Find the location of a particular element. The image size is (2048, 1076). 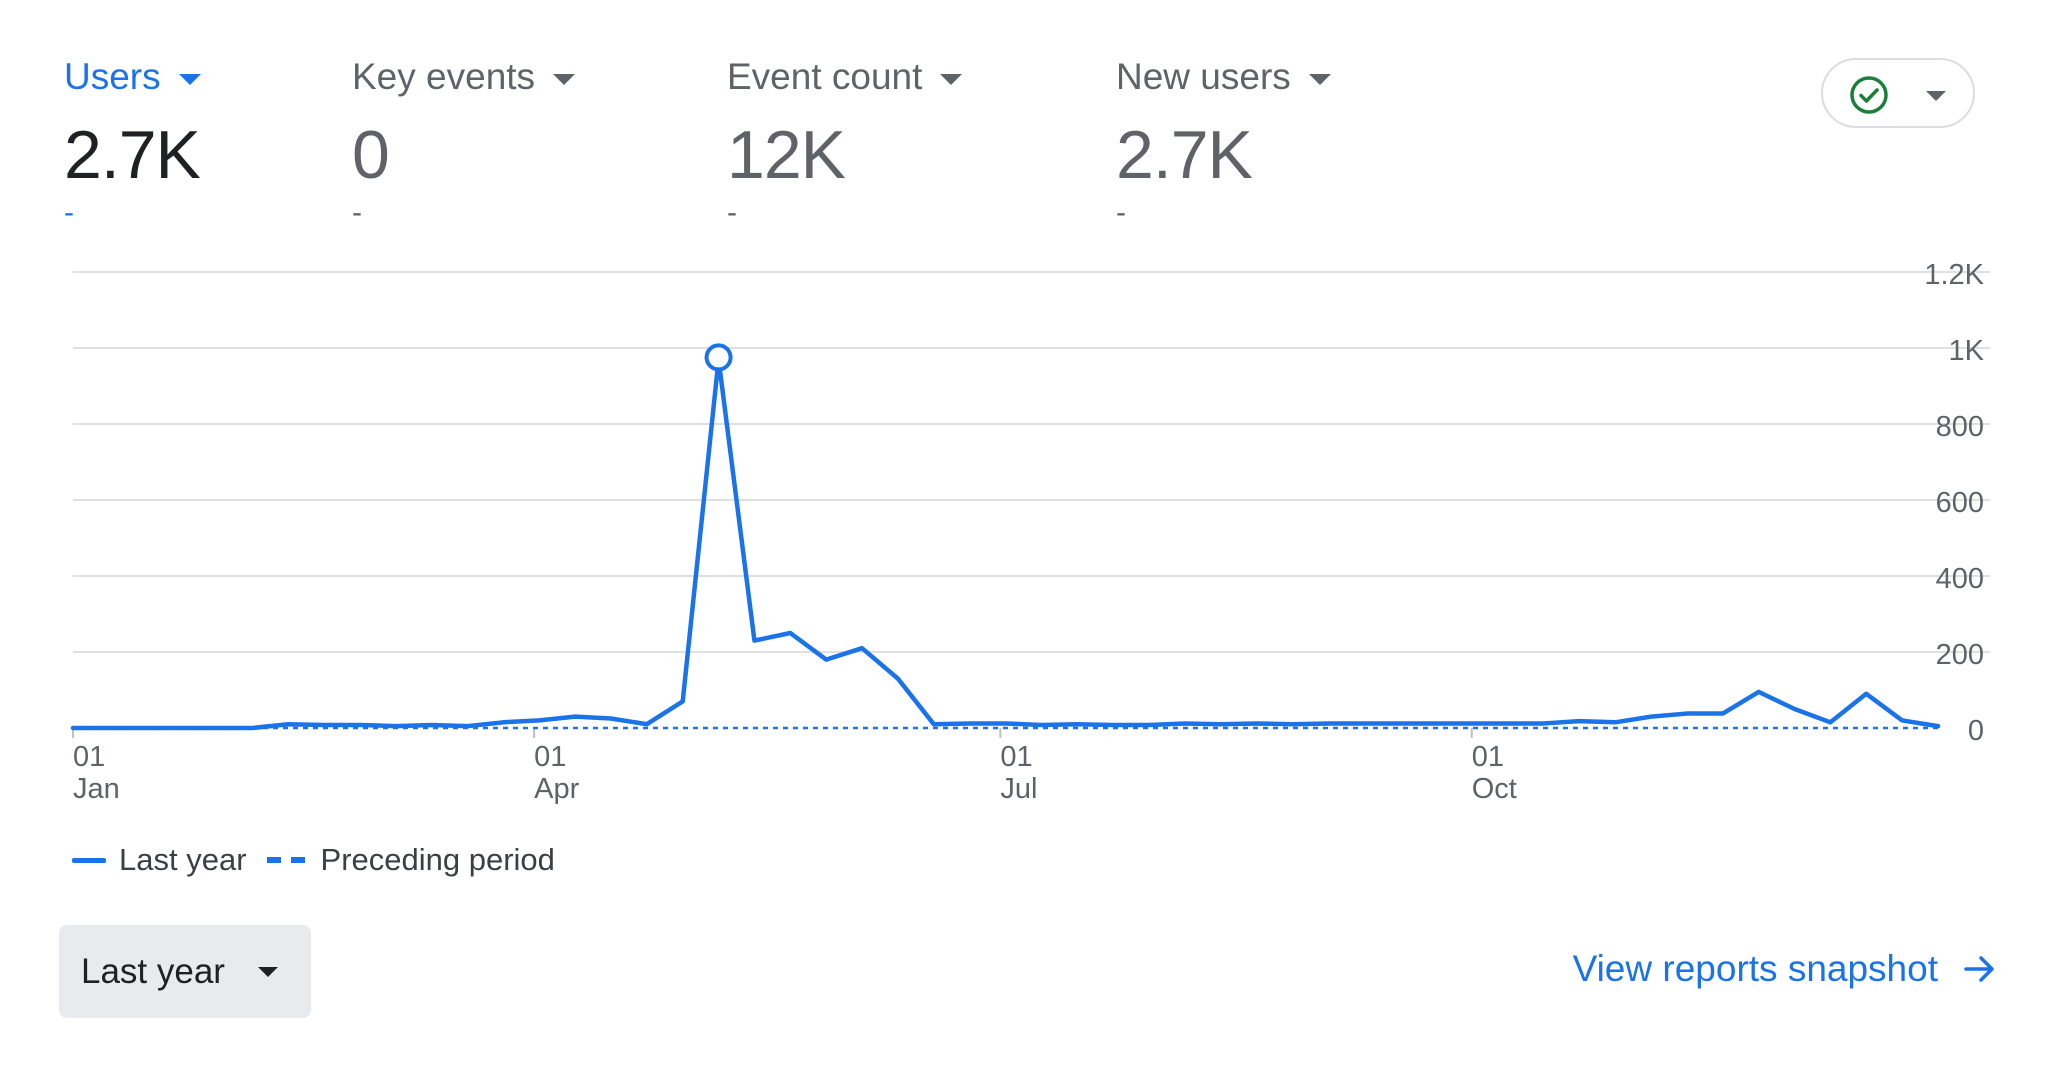

metric-event-count-header: Event count is located at coordinates (845, 77).